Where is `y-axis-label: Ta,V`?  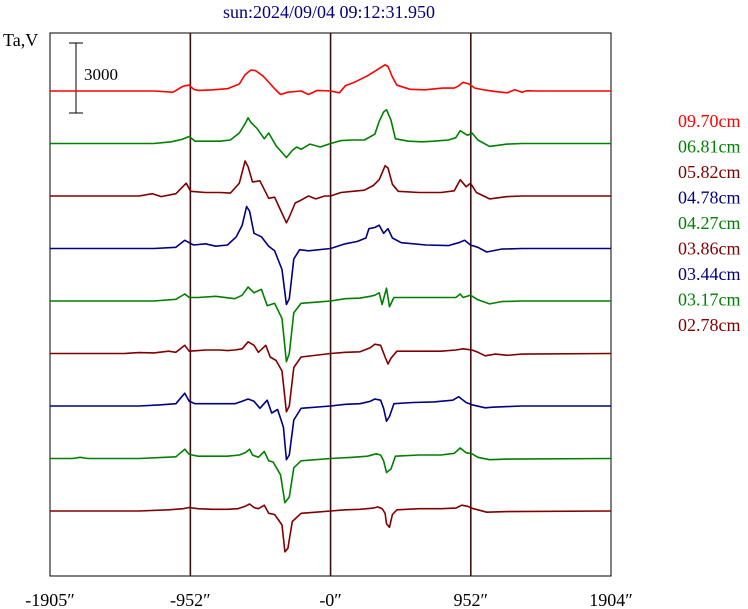
y-axis-label: Ta,V is located at coordinates (20, 40).